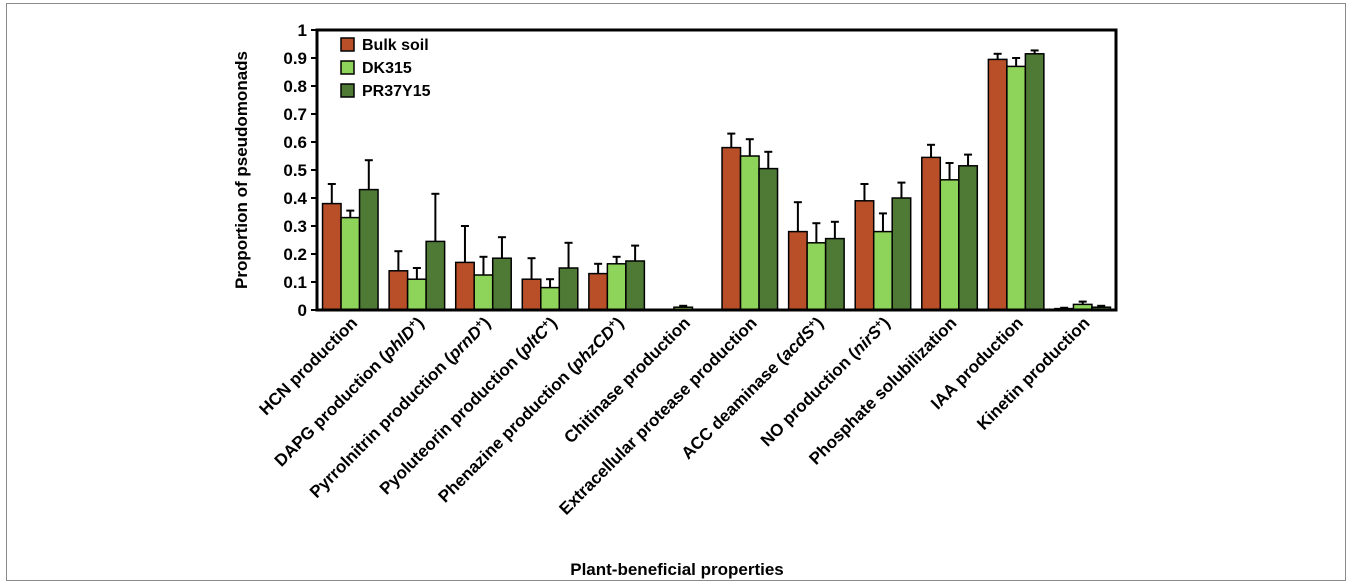 This screenshot has width=1354, height=585. I want to click on x-category-text: Phenazine production (, so click(507, 433).